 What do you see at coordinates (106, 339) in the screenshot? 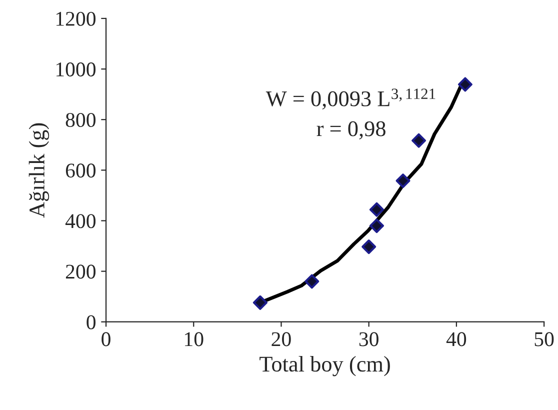
I see `x-tick-label: 0` at bounding box center [106, 339].